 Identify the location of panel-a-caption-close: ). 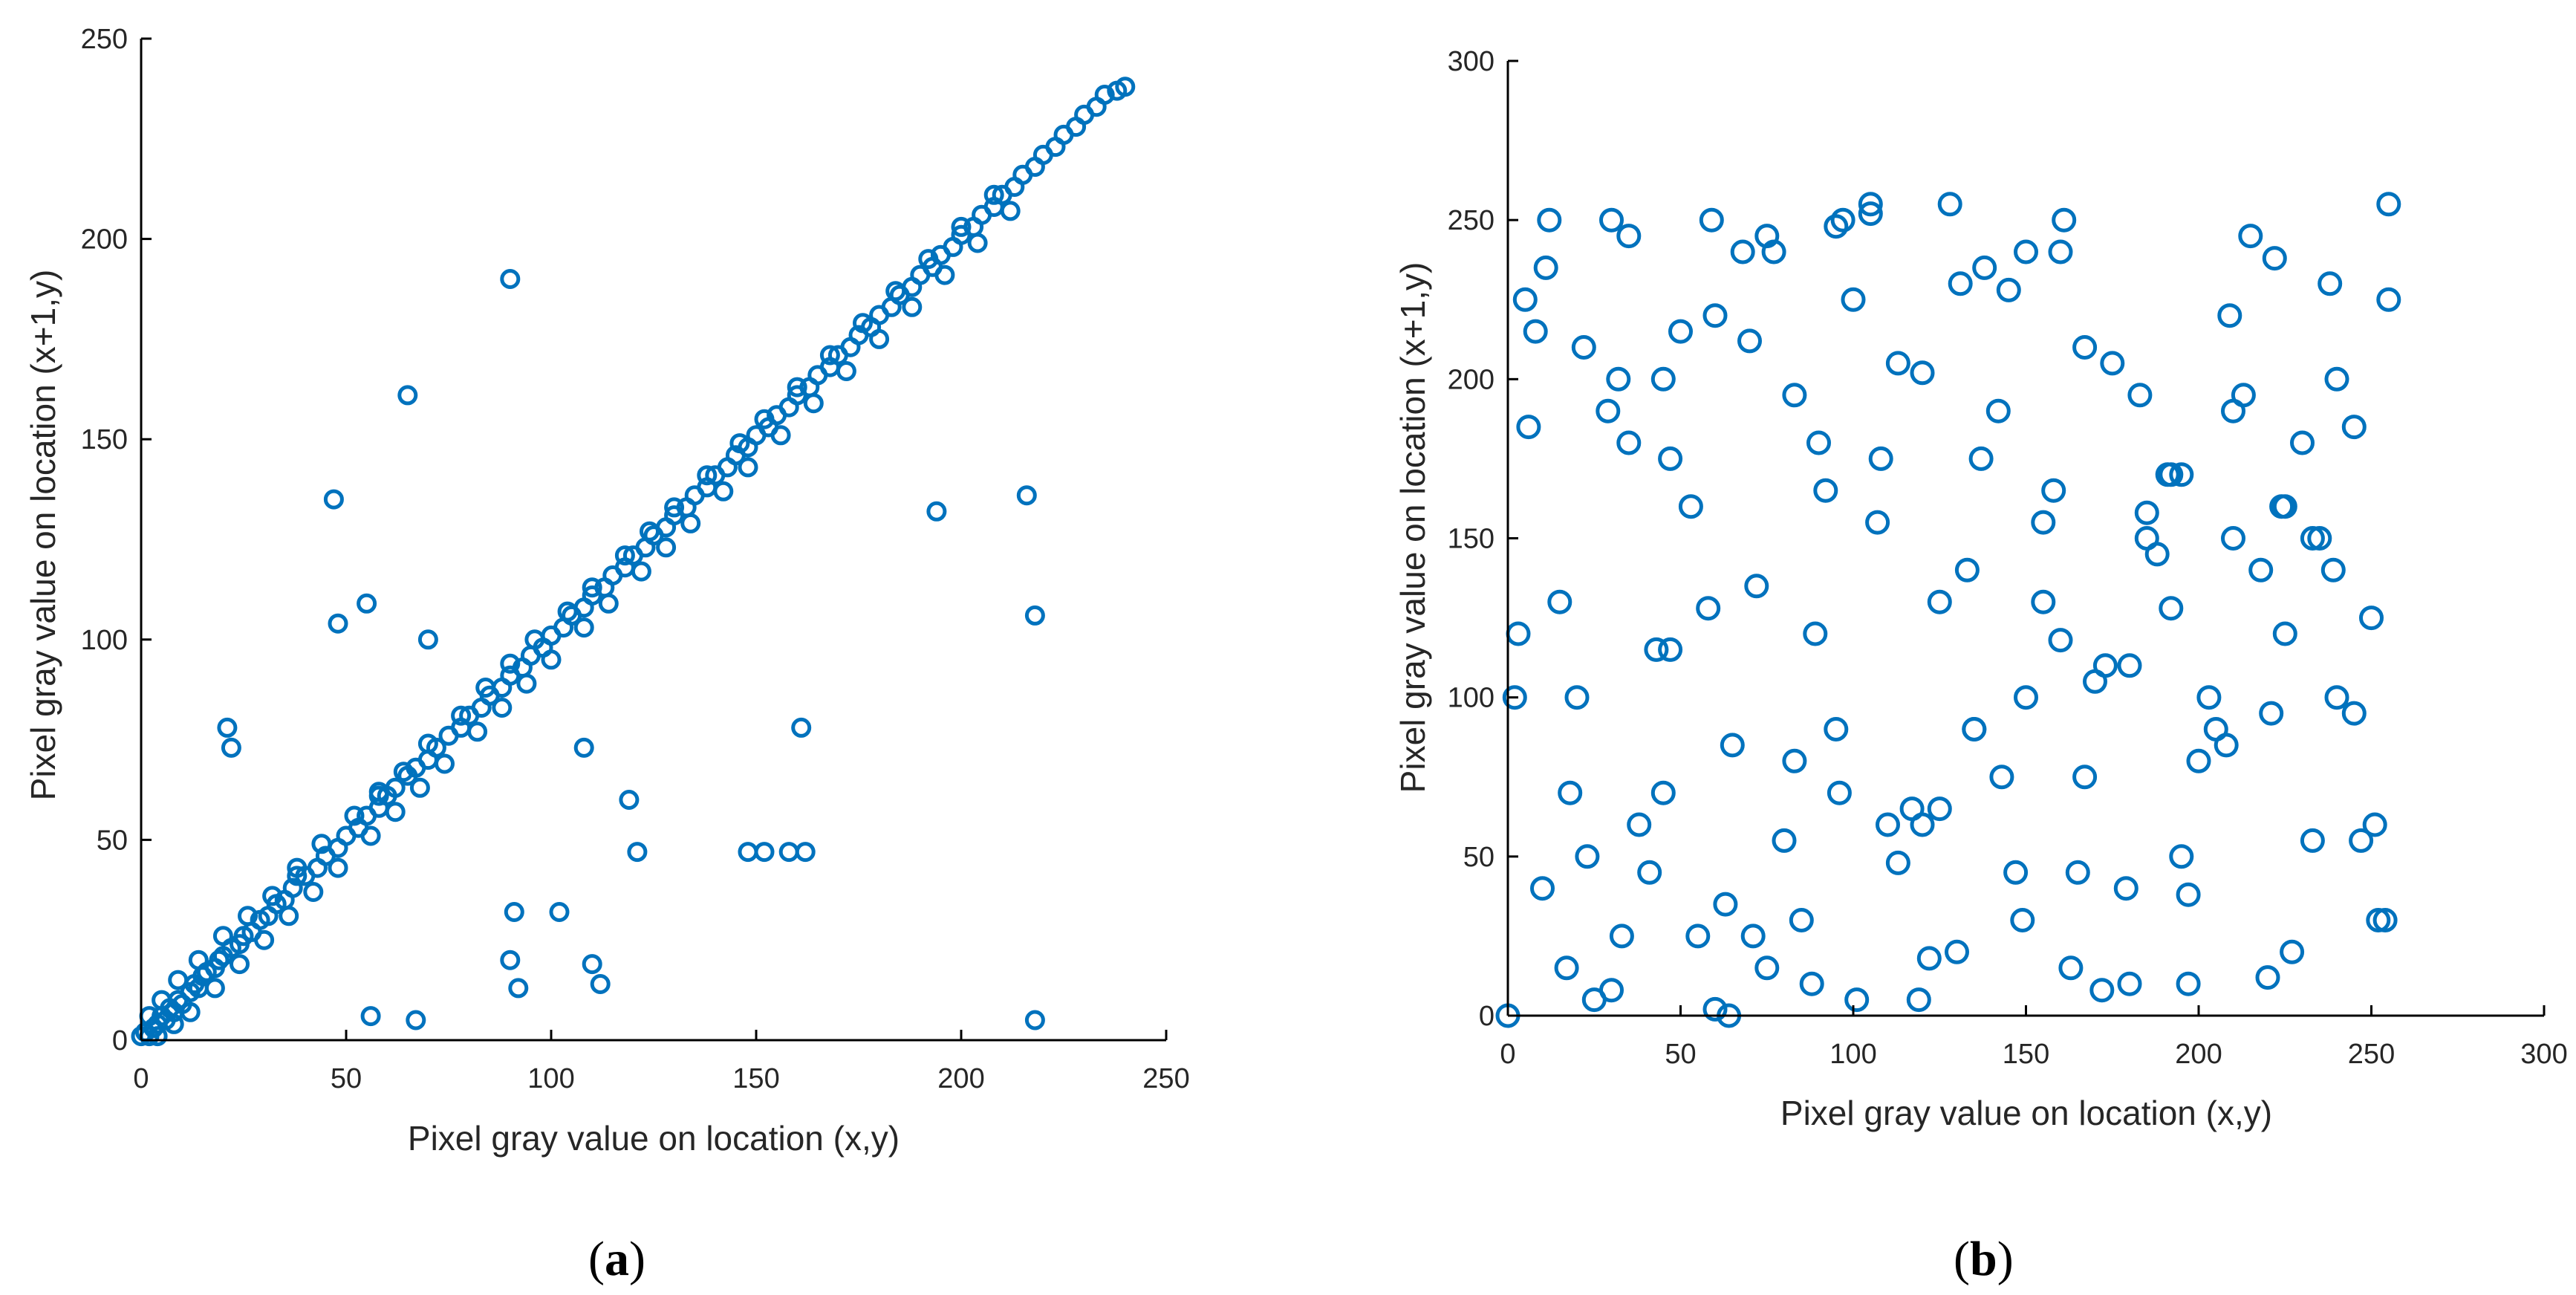
(637, 1259).